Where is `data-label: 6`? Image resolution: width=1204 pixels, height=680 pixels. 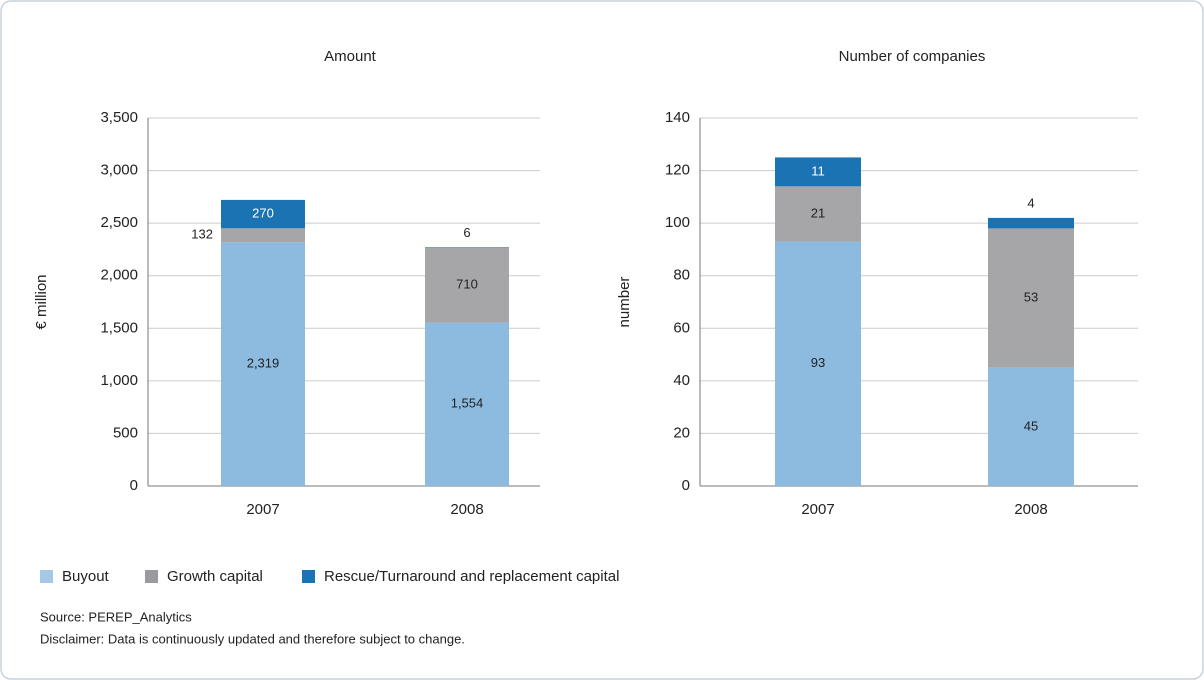 data-label: 6 is located at coordinates (466, 232).